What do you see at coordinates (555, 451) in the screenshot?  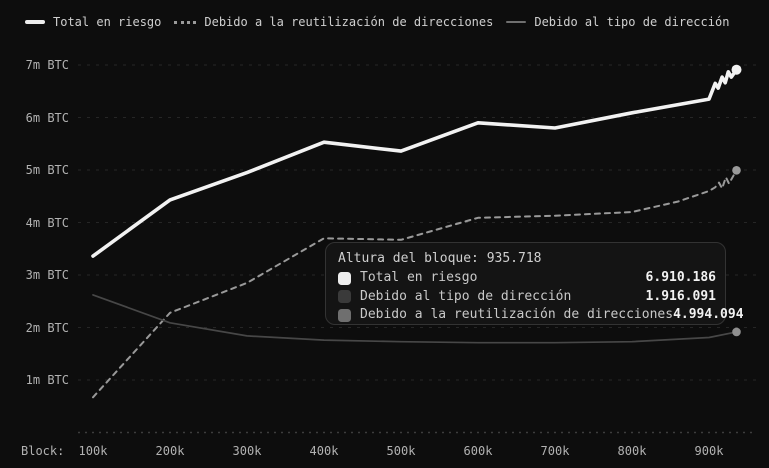 I see `x-tick-label: 700k` at bounding box center [555, 451].